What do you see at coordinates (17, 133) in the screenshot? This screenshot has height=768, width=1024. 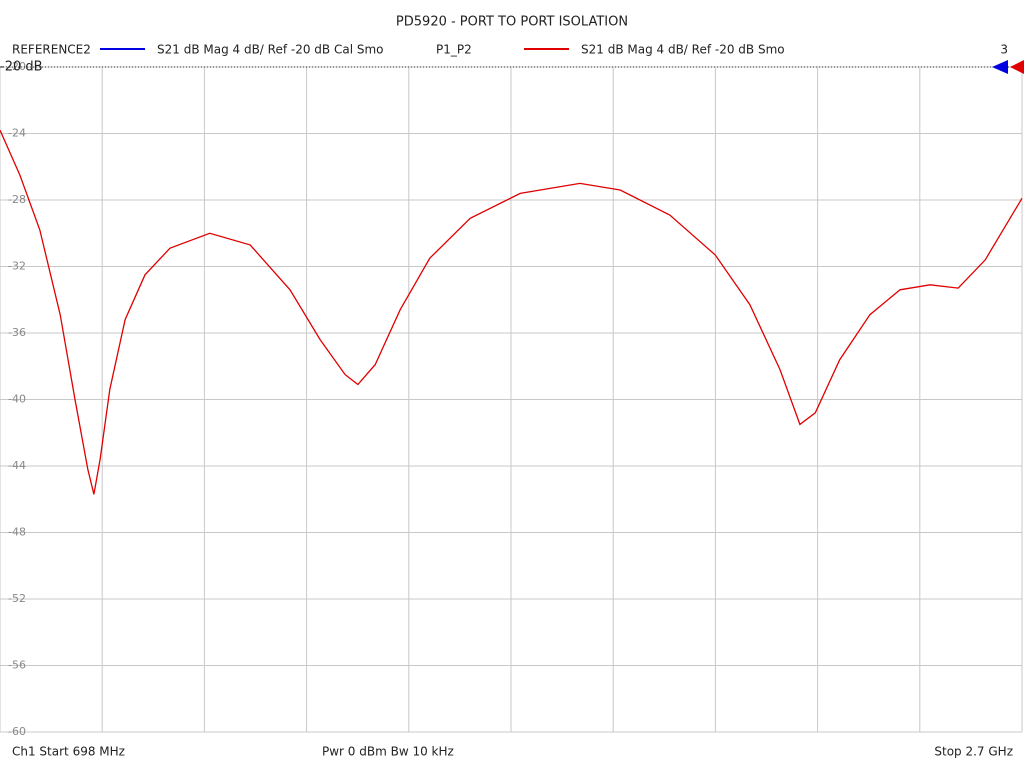 I see `y-tick-label: -24` at bounding box center [17, 133].